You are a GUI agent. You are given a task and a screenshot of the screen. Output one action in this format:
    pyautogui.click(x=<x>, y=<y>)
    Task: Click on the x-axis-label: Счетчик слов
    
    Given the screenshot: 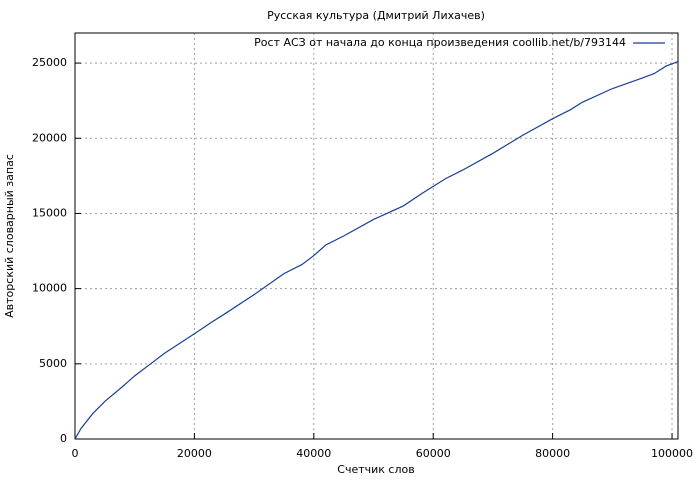 What is the action you would take?
    pyautogui.click(x=375, y=469)
    